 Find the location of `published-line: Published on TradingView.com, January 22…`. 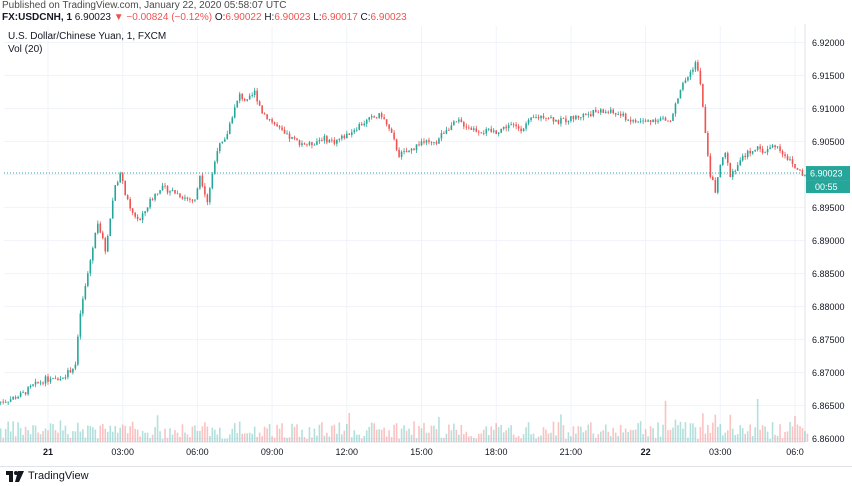

published-line: Published on TradingView.com, January 22… is located at coordinates (144, 5).